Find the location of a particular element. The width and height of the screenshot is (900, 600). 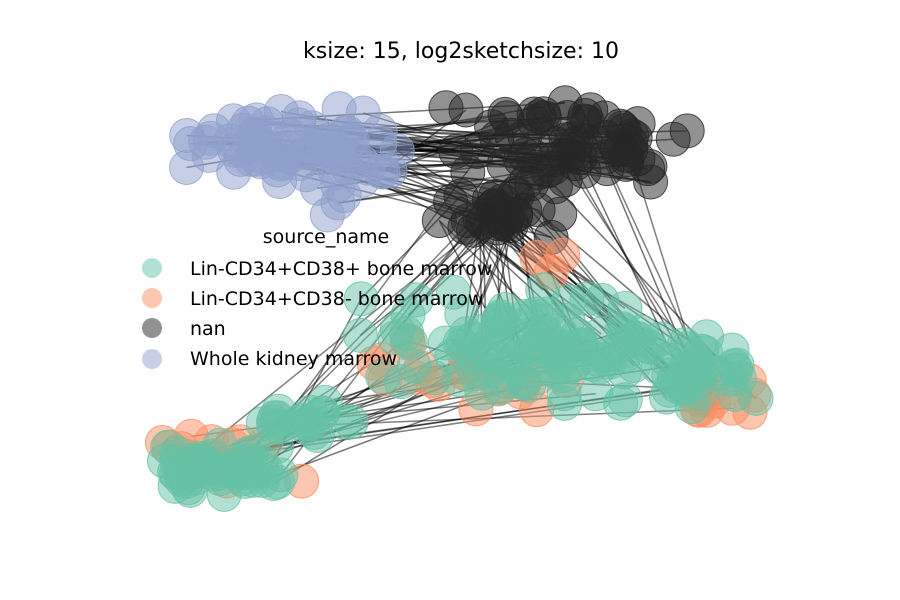

legend-marker-nan is located at coordinates (152, 328).